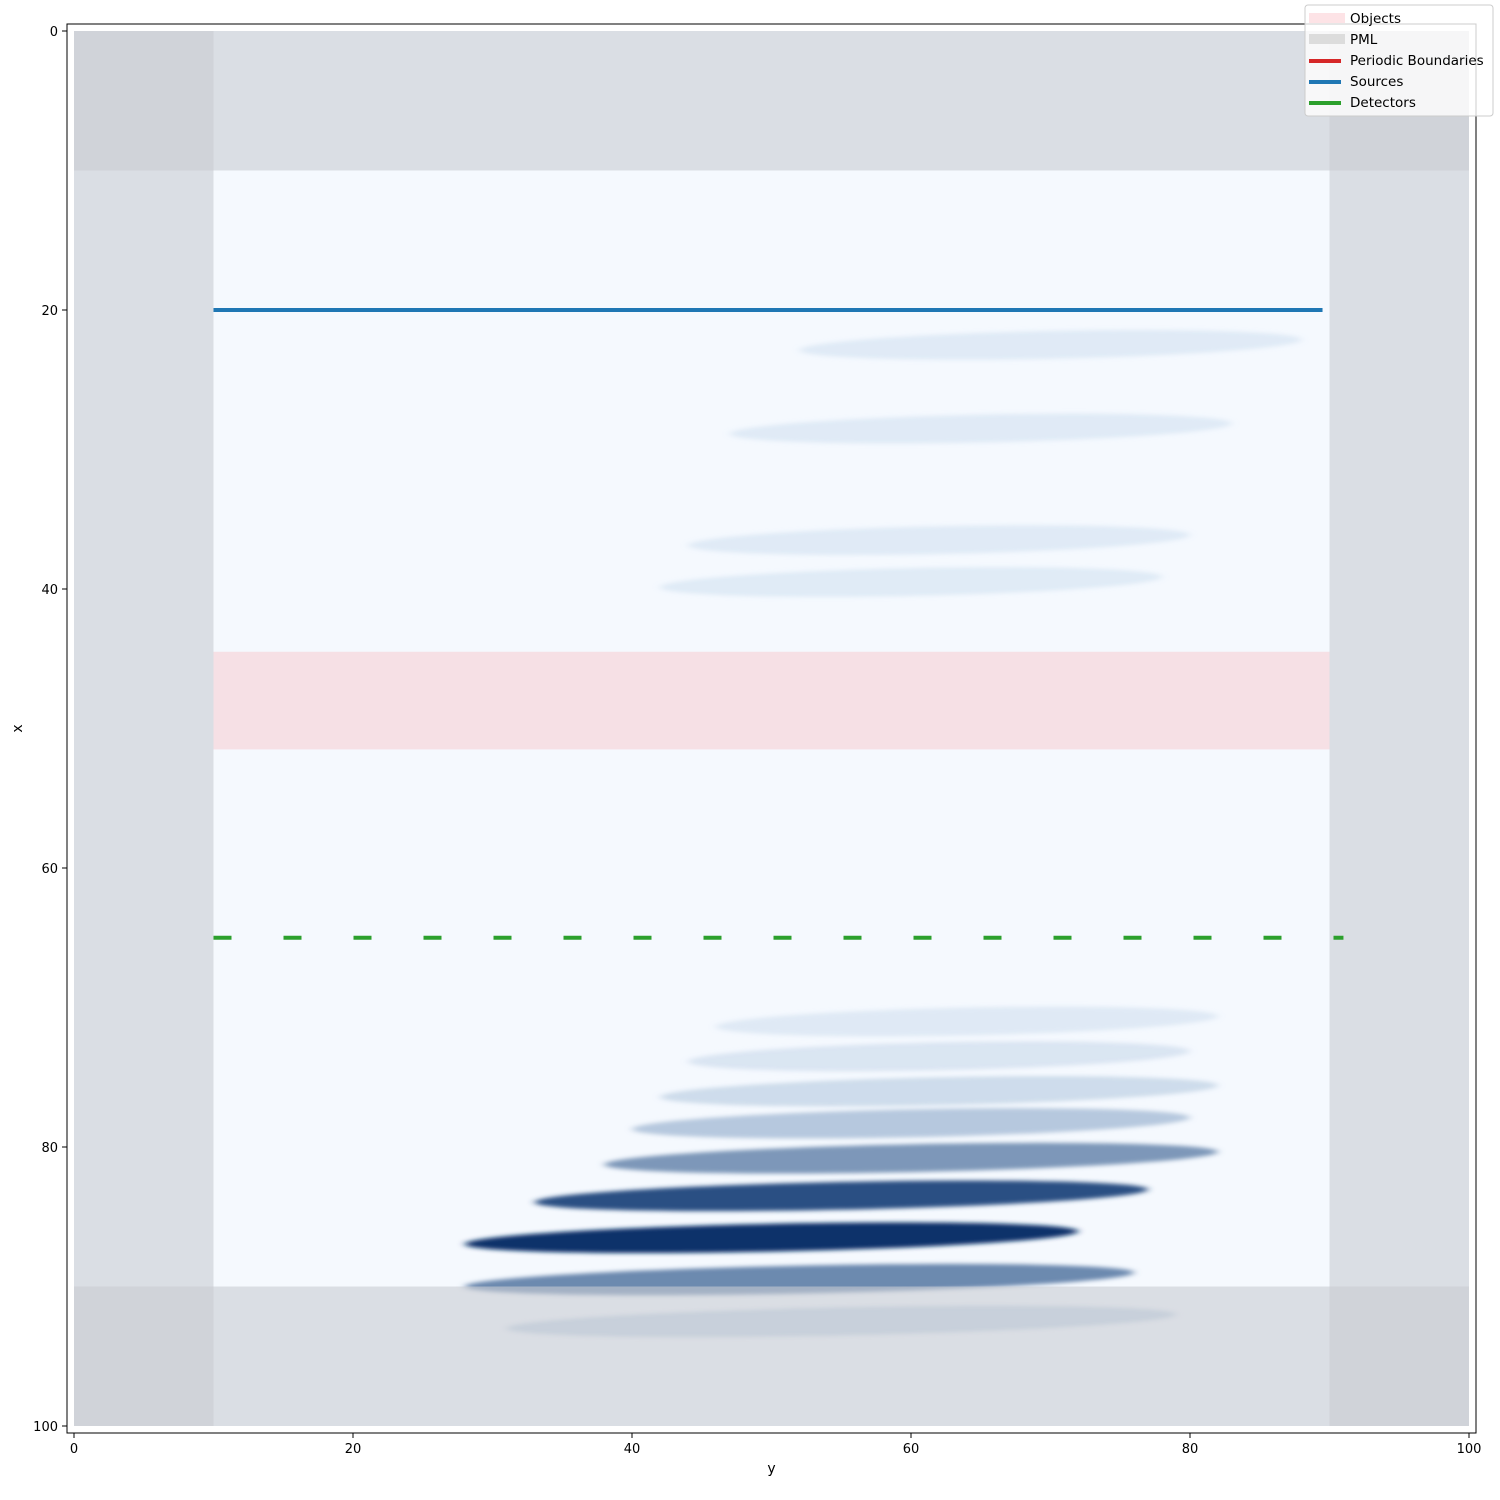 The height and width of the screenshot is (1500, 1500). Describe the element at coordinates (49, 590) in the screenshot. I see `y-tick-label: 40` at that location.